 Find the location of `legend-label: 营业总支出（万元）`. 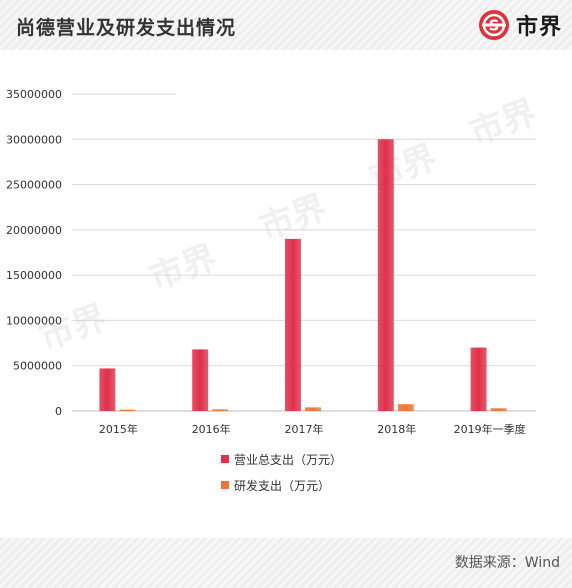

legend-label: 营业总支出（万元） is located at coordinates (288, 460).